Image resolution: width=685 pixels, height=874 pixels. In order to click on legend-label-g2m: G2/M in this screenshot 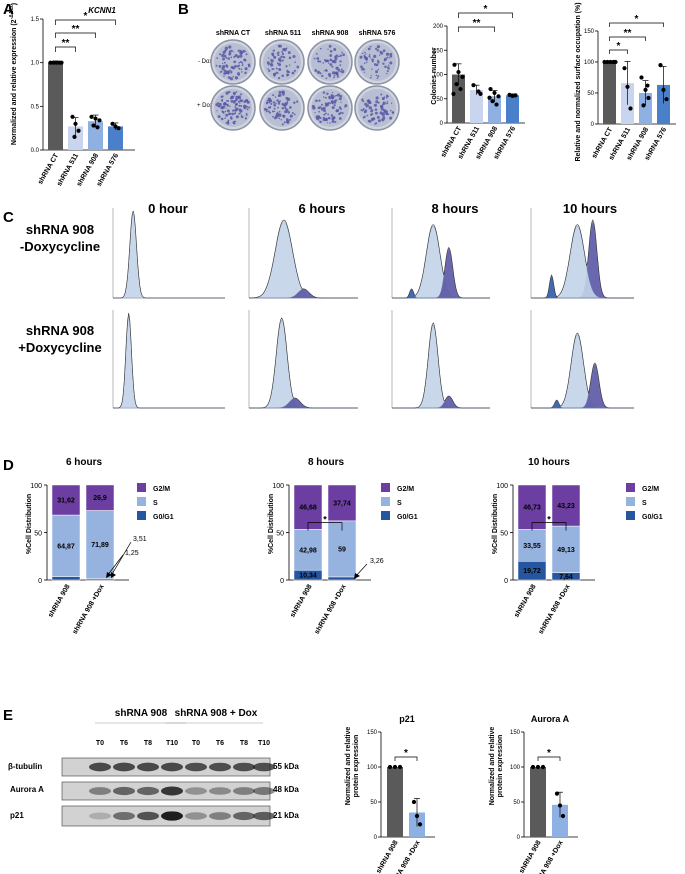, I will do `click(161, 489)`.